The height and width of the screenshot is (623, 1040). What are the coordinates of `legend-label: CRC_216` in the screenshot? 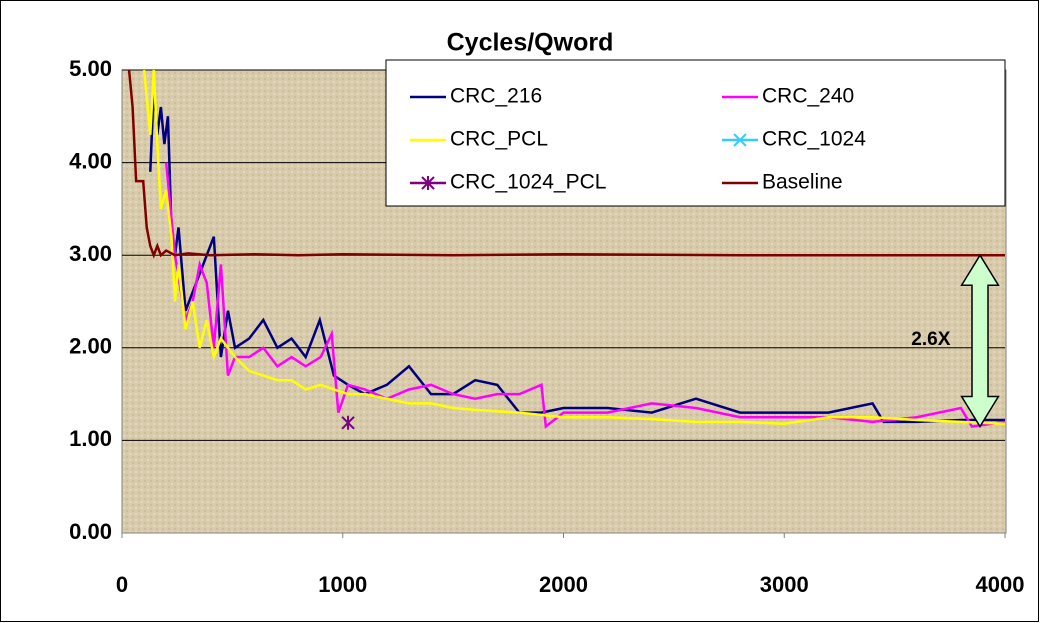 It's located at (496, 96).